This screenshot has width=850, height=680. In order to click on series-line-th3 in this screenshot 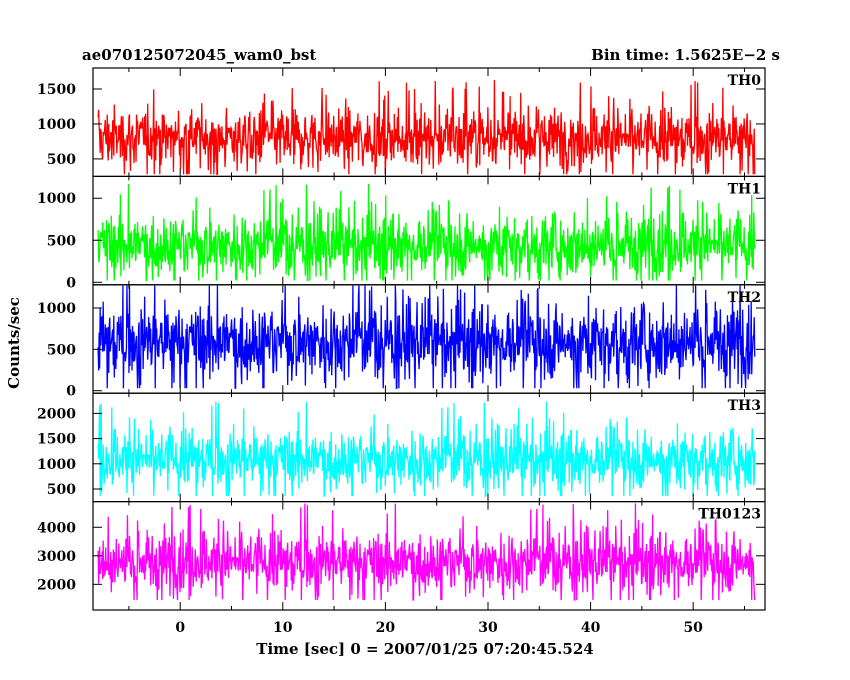, I will do `click(426, 449)`.